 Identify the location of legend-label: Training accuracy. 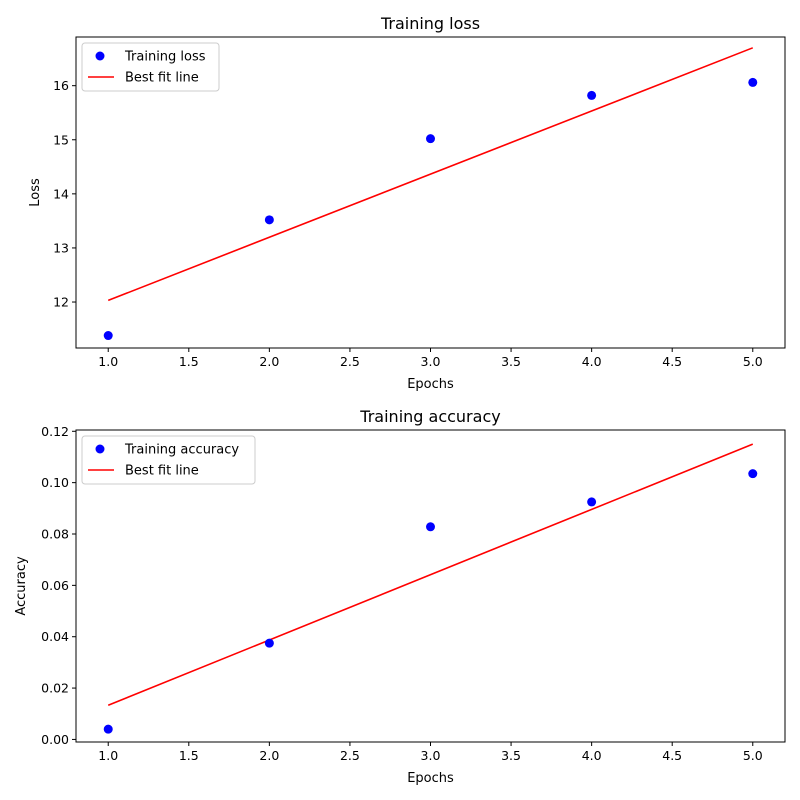
(181, 450).